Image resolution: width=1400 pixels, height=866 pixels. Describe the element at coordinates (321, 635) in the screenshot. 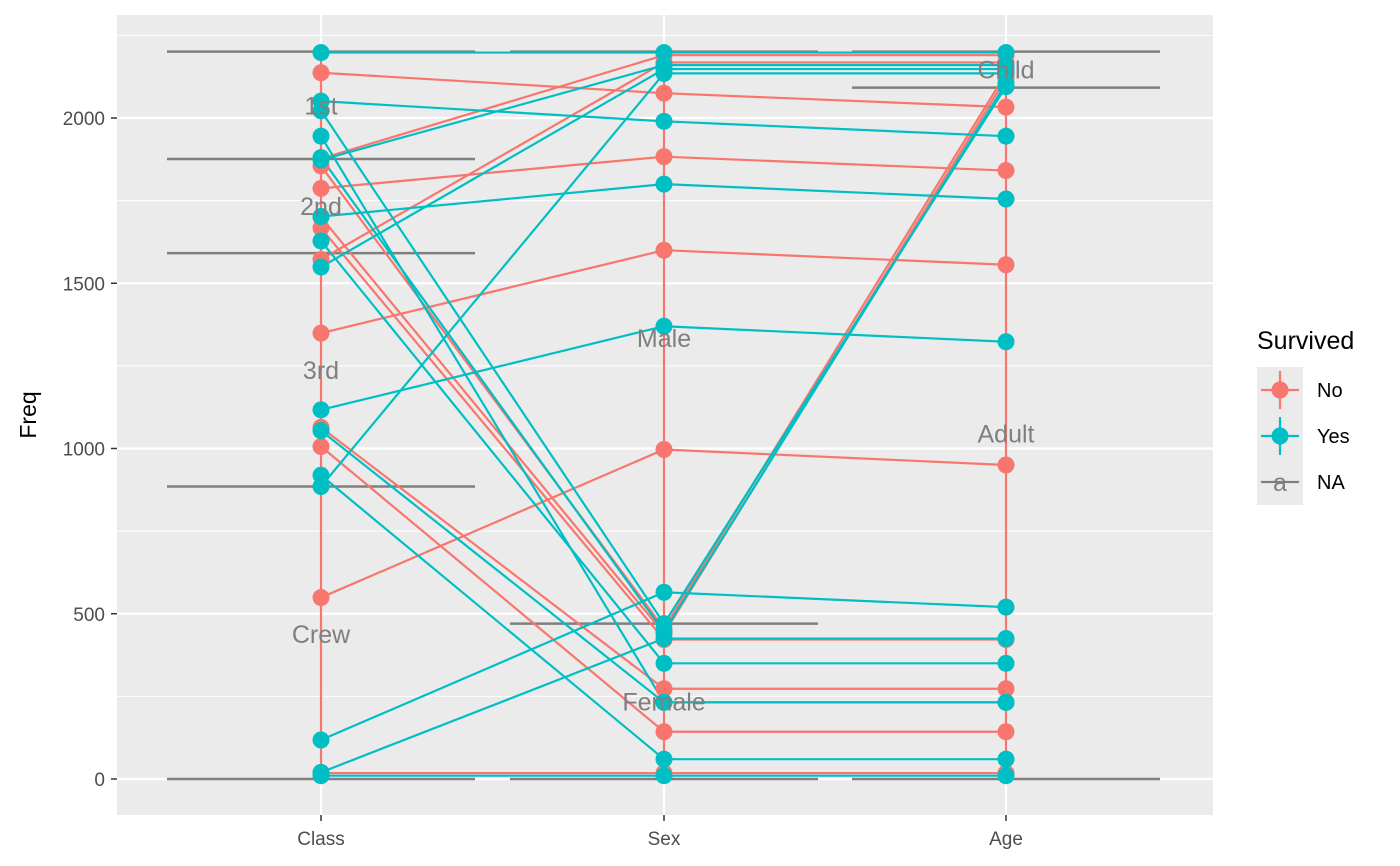

I see `stratum-label: Crew` at that location.